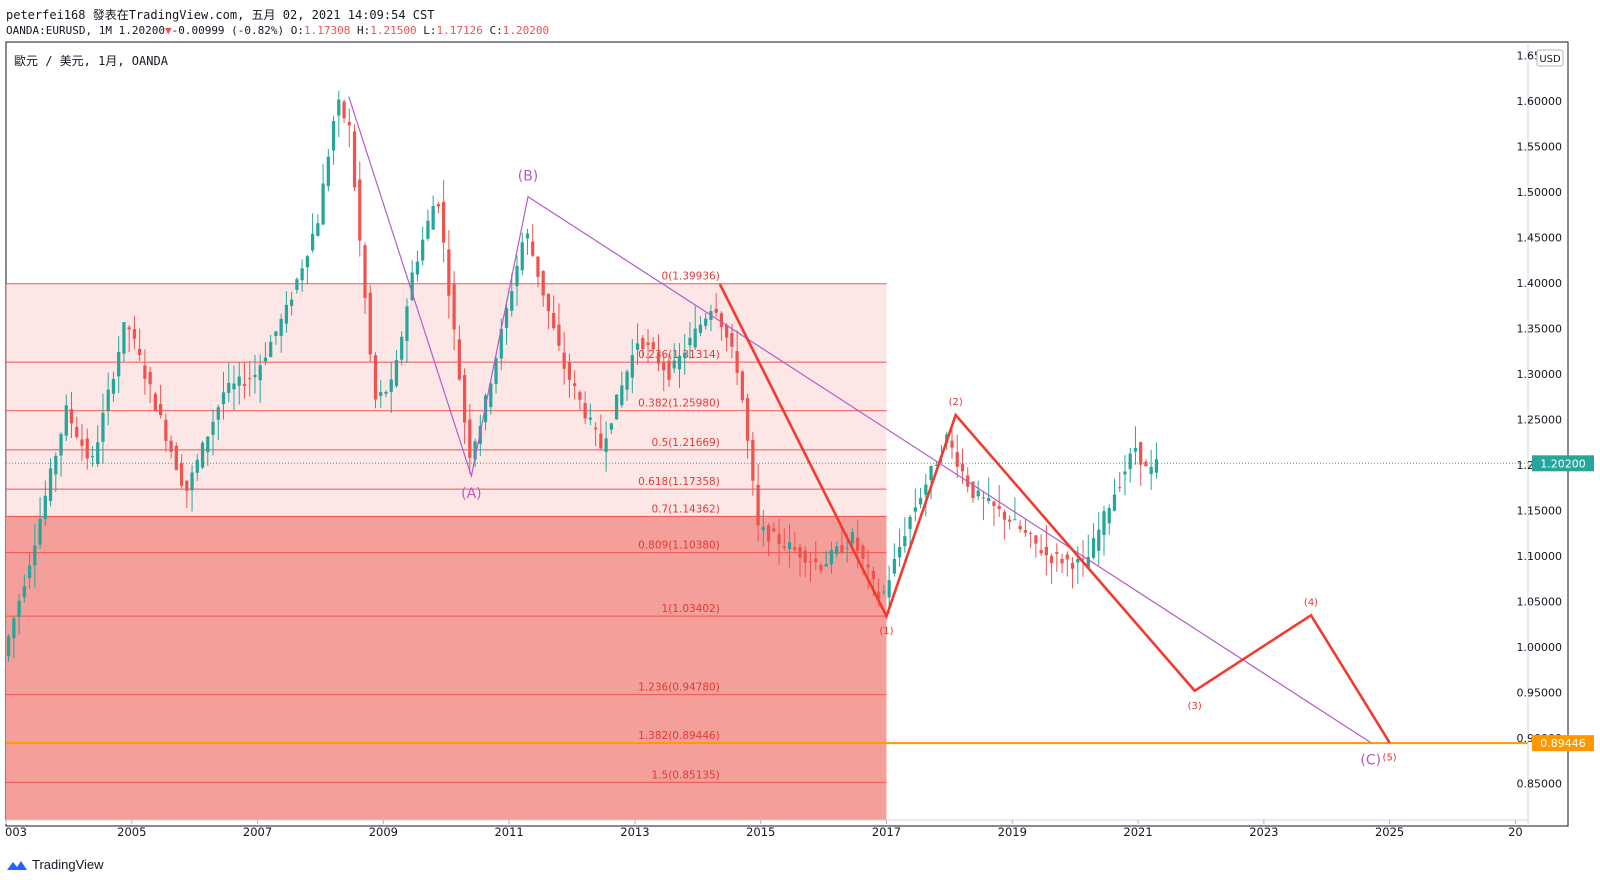 The height and width of the screenshot is (880, 1600). I want to click on high-value: 1.21500, so click(393, 30).